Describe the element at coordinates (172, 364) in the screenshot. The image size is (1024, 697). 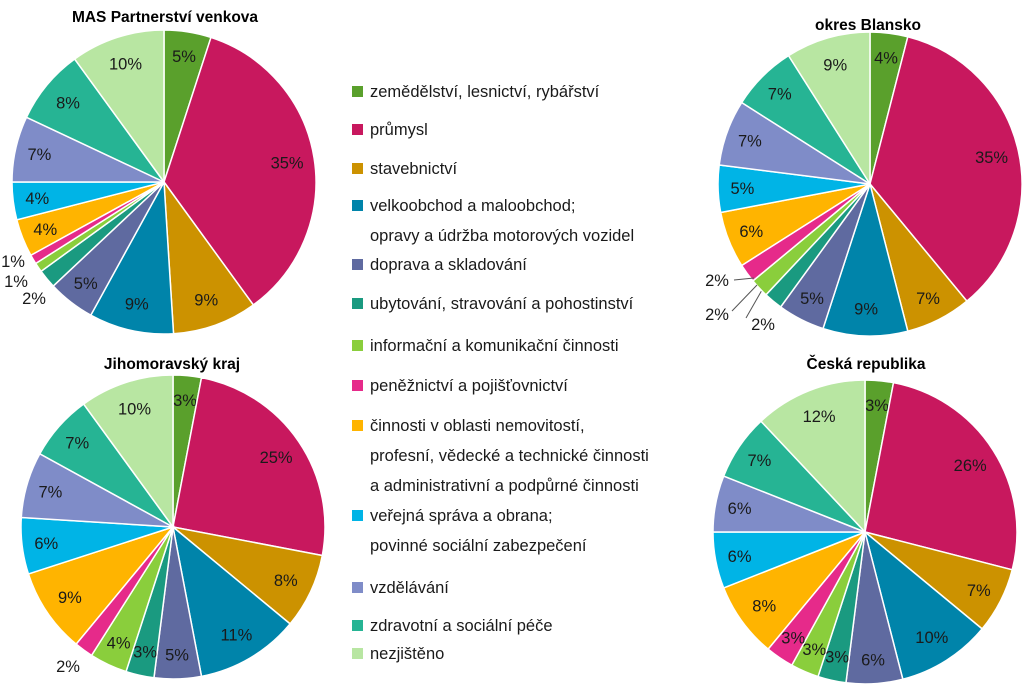
I see `pie-title: Jihomoravský kraj` at that location.